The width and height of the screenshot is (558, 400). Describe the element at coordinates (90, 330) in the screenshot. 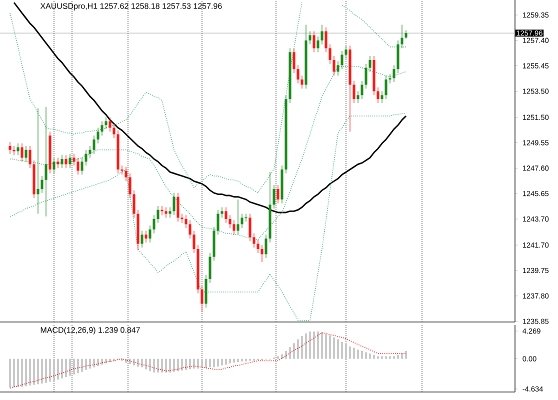

I see `chart-title: MACD(12,26,9) 1.239 0.847` at that location.